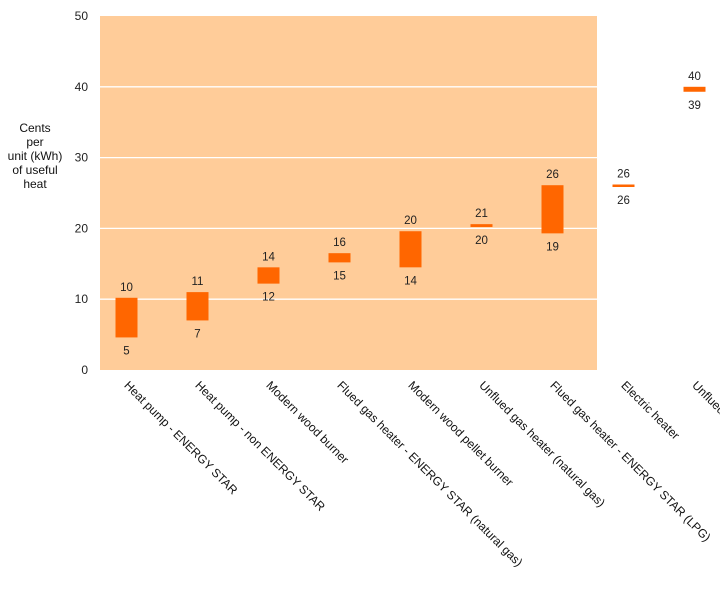  I want to click on y-axis-label-line: of useful, so click(34, 170).